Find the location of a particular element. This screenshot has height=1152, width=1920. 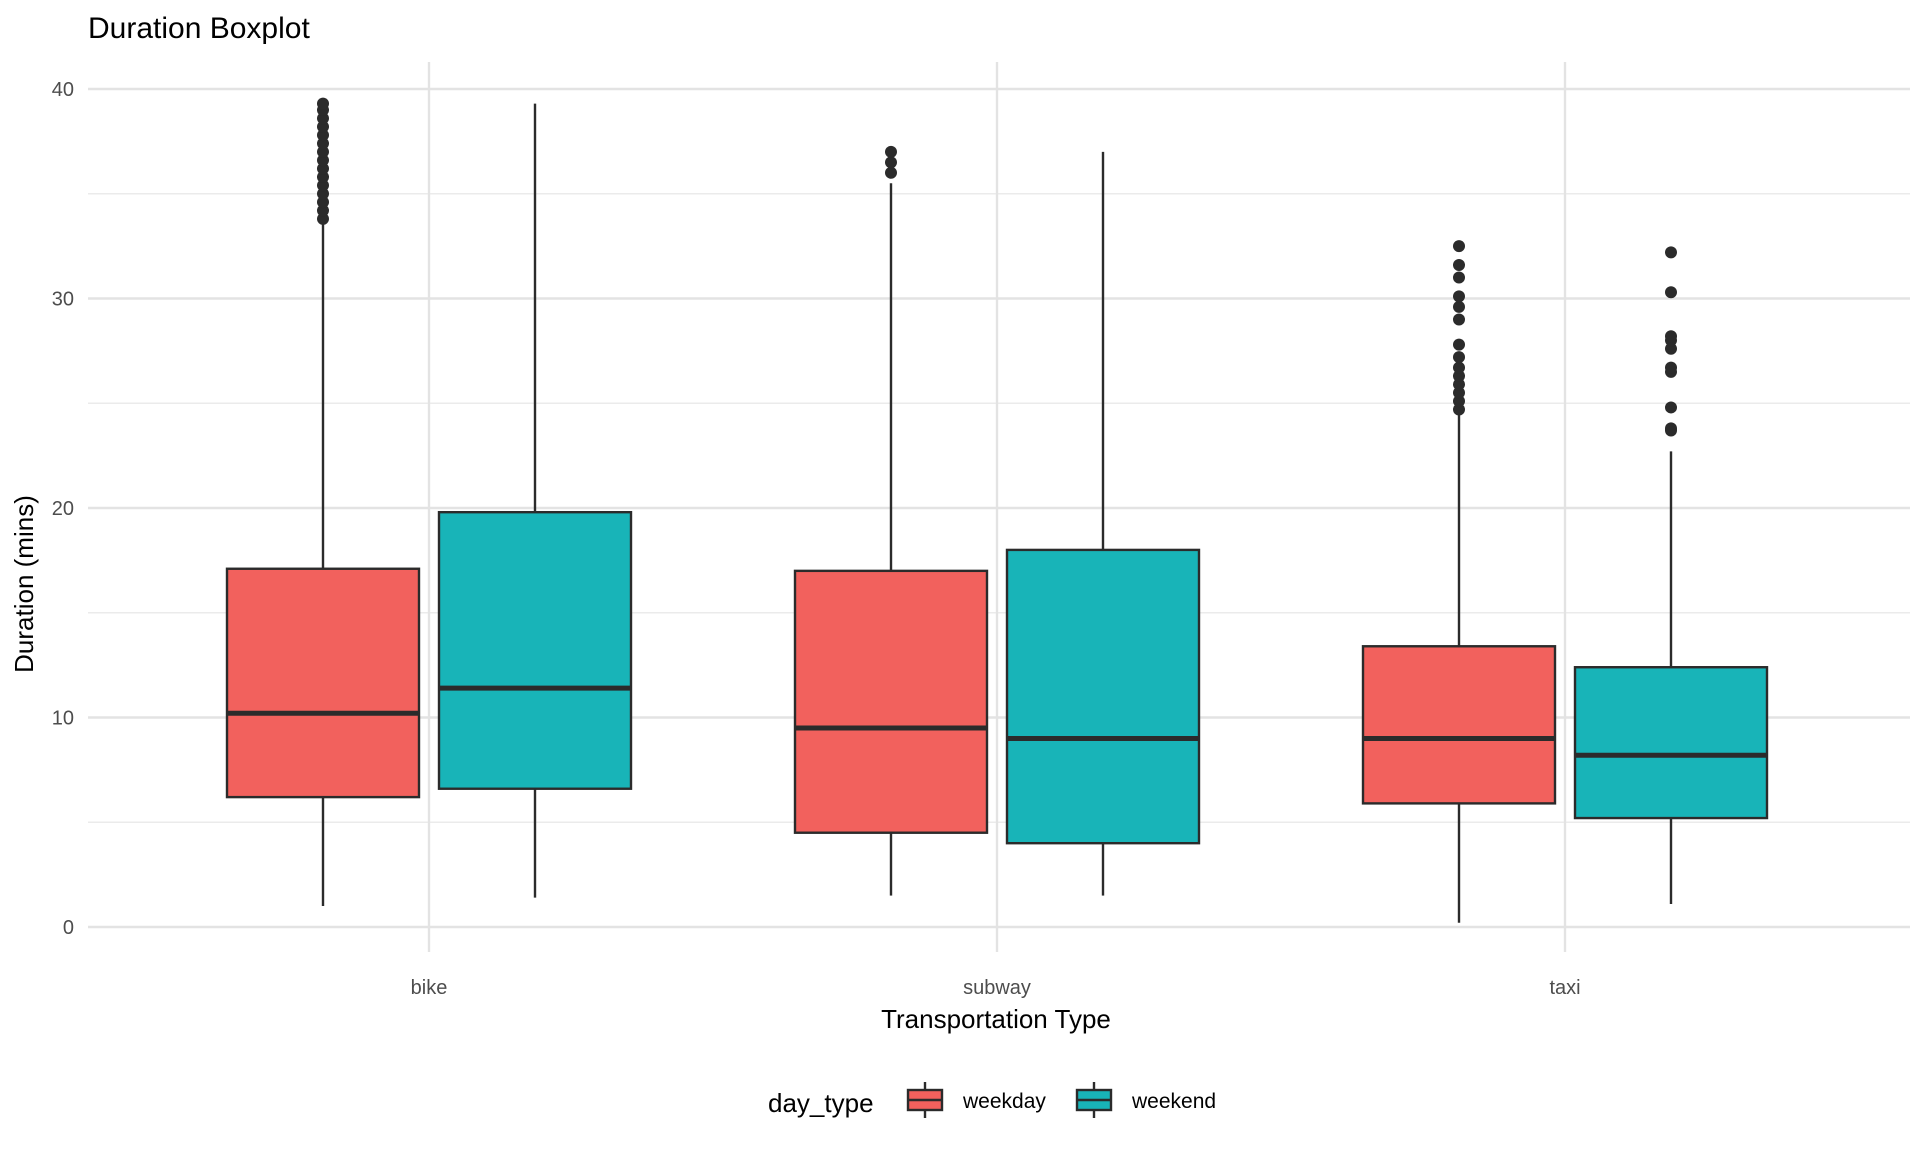

legend-label: weekend is located at coordinates (1173, 1101).